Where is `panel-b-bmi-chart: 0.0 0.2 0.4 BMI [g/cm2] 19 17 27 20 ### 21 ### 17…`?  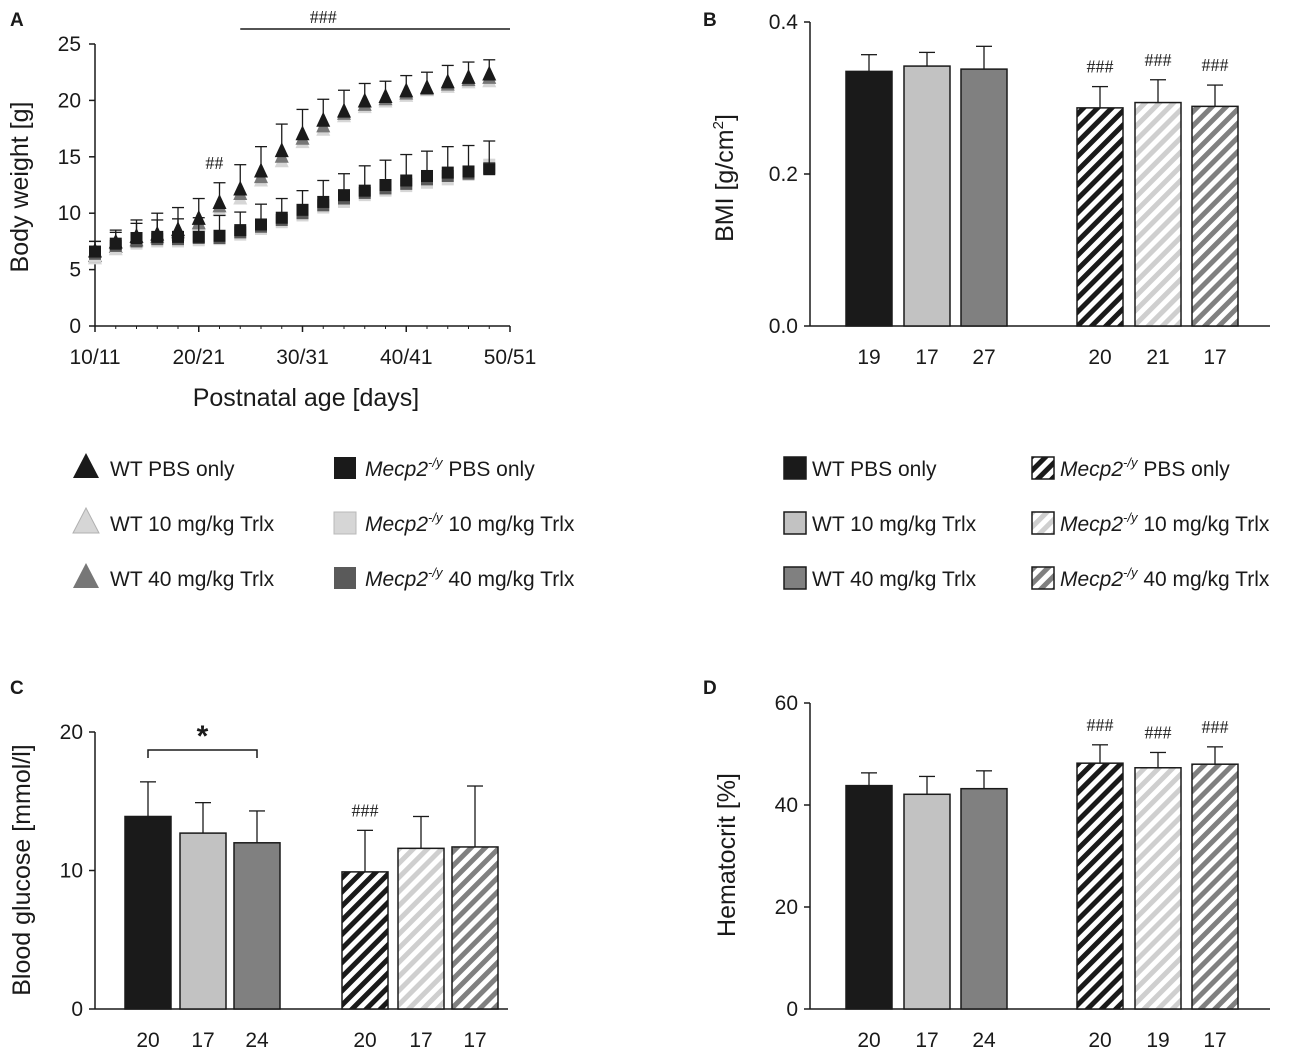
panel-b-bmi-chart: 0.0 0.2 0.4 BMI [g/cm2] 19 17 27 20 ### 21 ### 17… is located at coordinates (990, 190).